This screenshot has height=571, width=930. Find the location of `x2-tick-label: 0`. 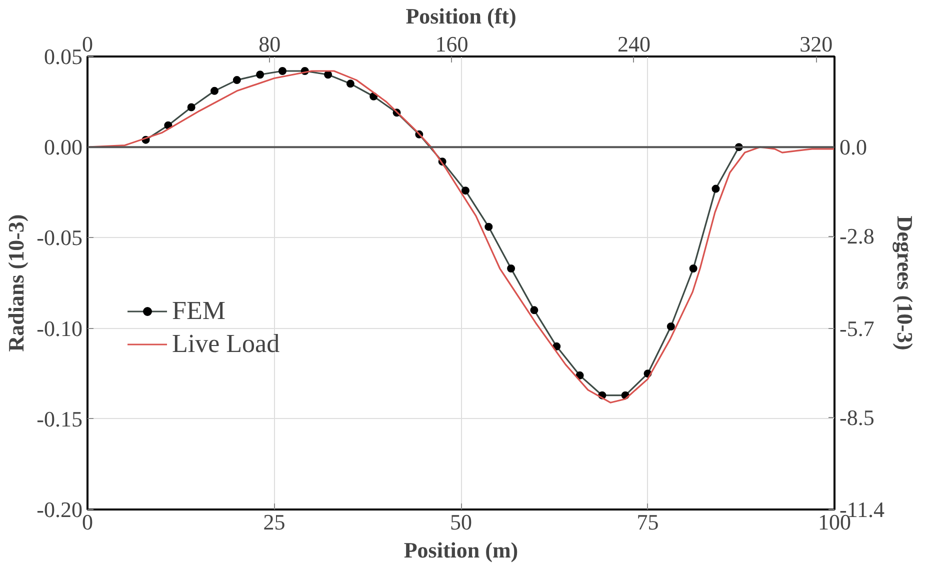

x2-tick-label: 0 is located at coordinates (87, 44).